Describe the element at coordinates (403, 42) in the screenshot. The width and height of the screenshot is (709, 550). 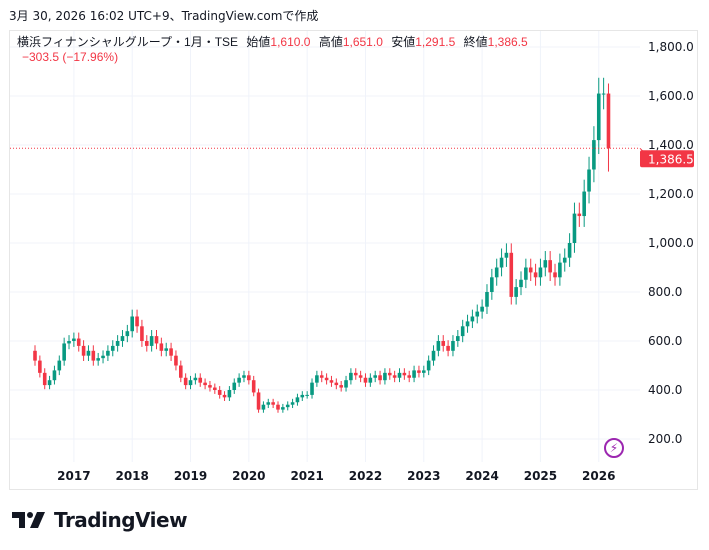
I see `low-label: 安値` at that location.